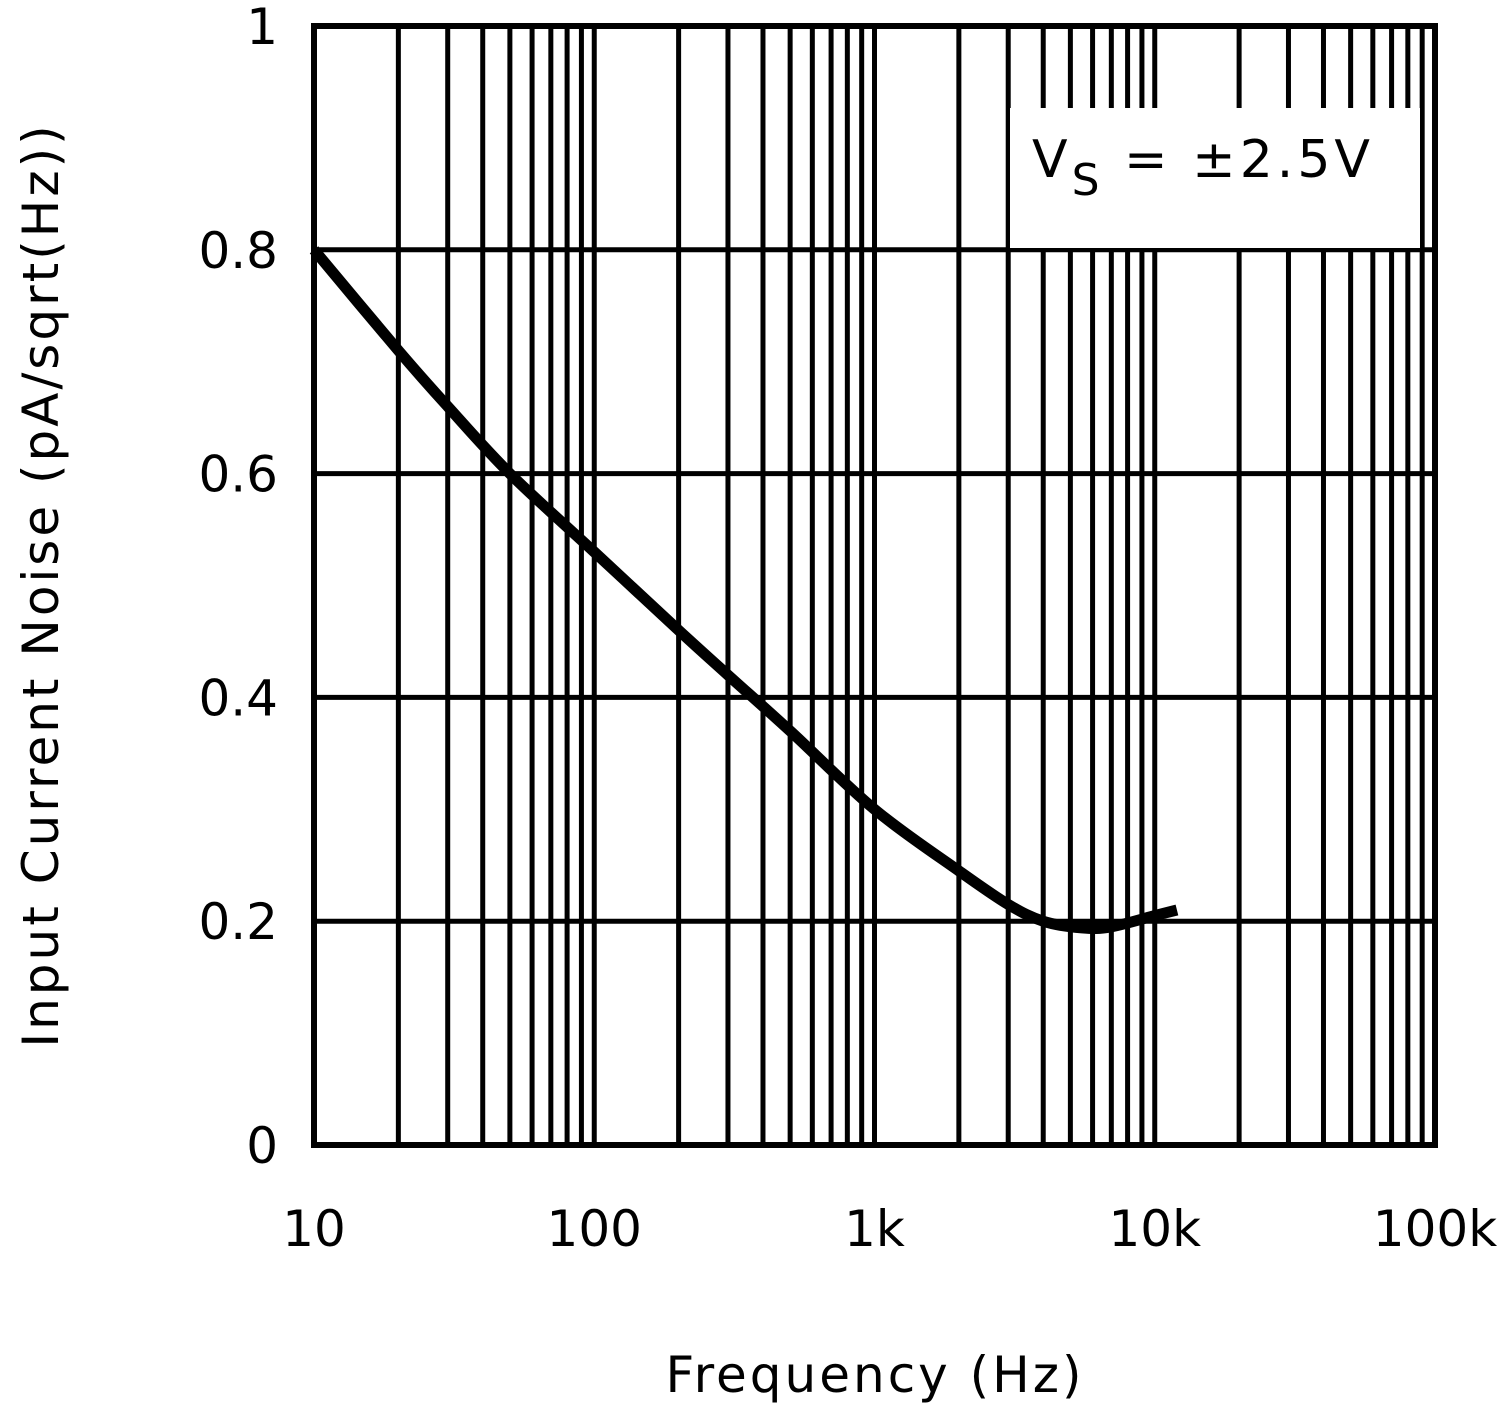  What do you see at coordinates (238, 698) in the screenshot?
I see `y-tick-label: 0.4` at bounding box center [238, 698].